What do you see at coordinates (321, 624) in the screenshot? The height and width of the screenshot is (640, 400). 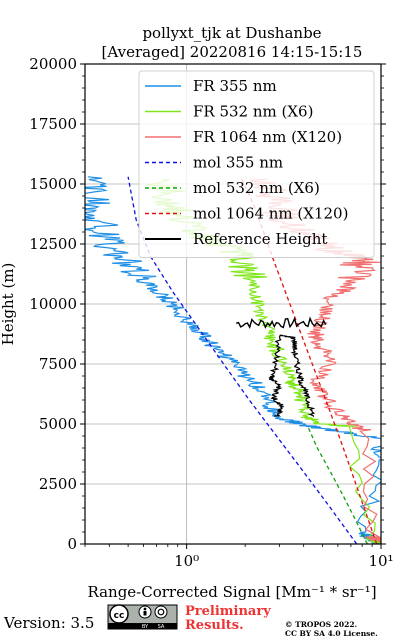 I see `copyright-line-1: © TROPOS 2022.` at bounding box center [321, 624].